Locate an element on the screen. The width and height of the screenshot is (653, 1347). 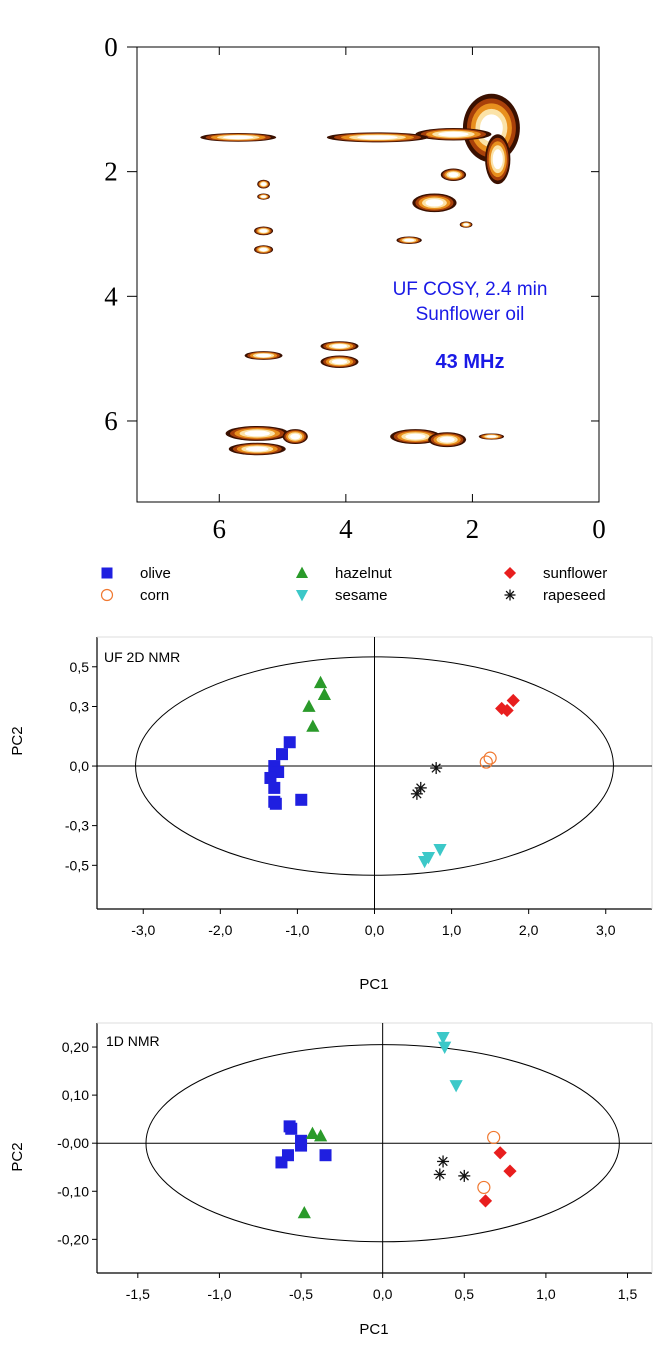
legend-marker-olive-shape is located at coordinates (107, 573).